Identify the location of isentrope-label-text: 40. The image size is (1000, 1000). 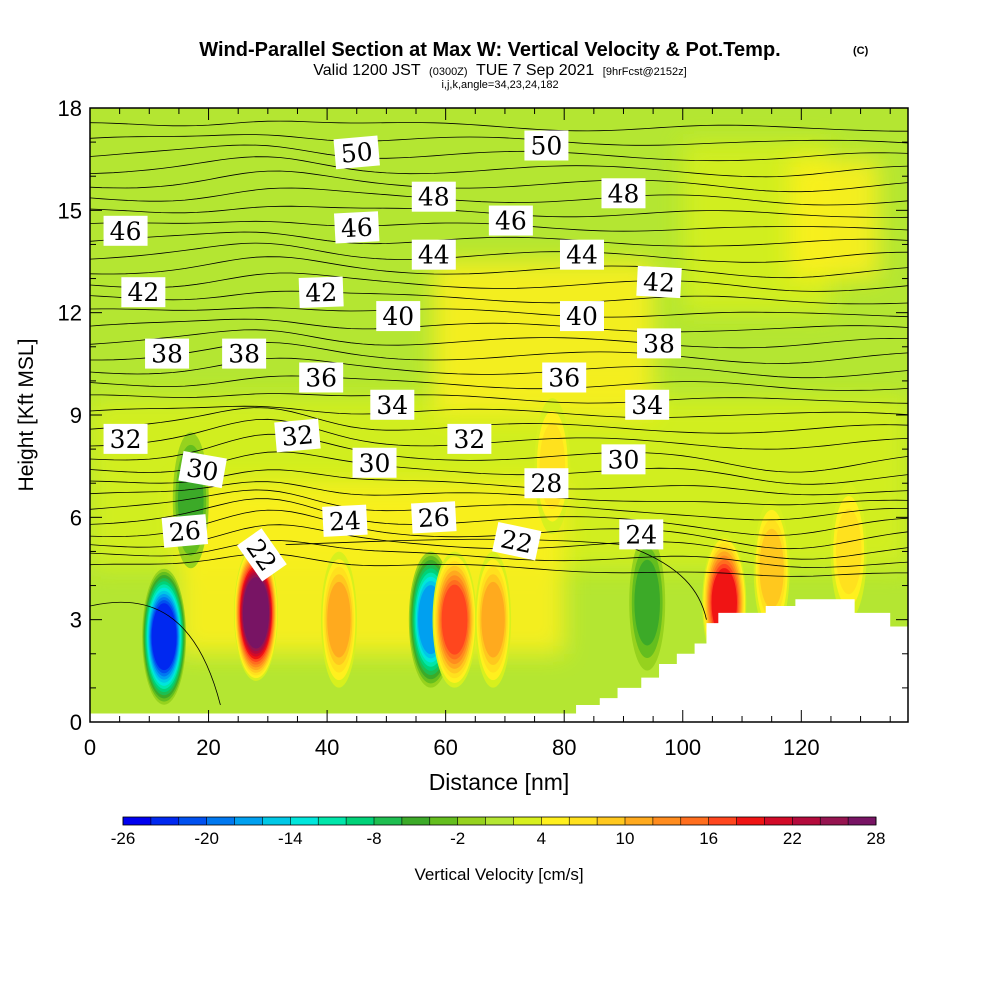
(398, 316).